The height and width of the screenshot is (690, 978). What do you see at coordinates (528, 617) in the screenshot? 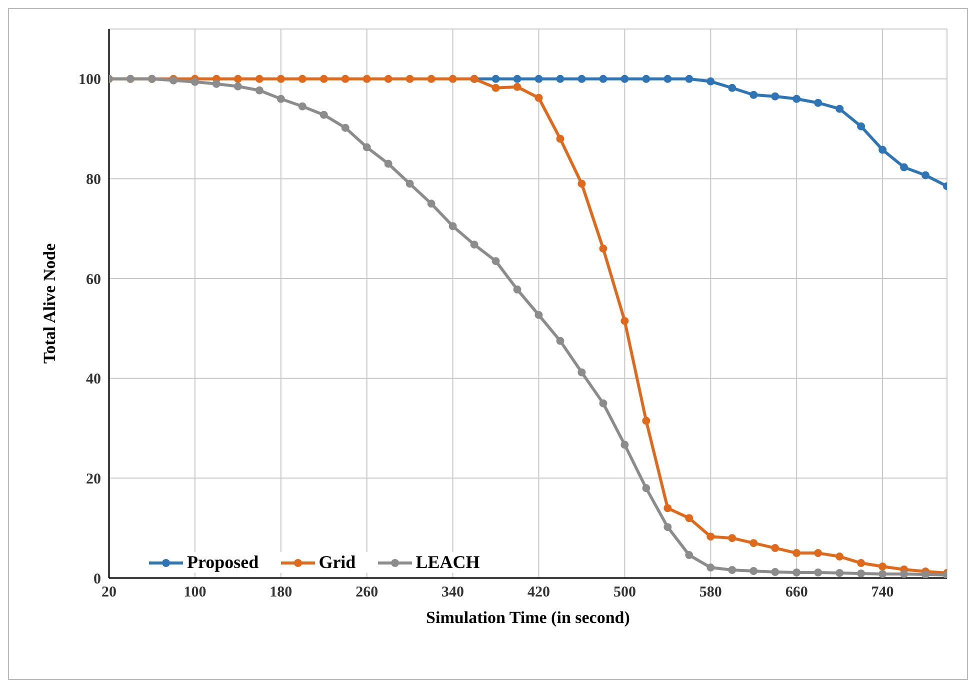
I see `x-axis-title: Simulation Time (in second)` at bounding box center [528, 617].